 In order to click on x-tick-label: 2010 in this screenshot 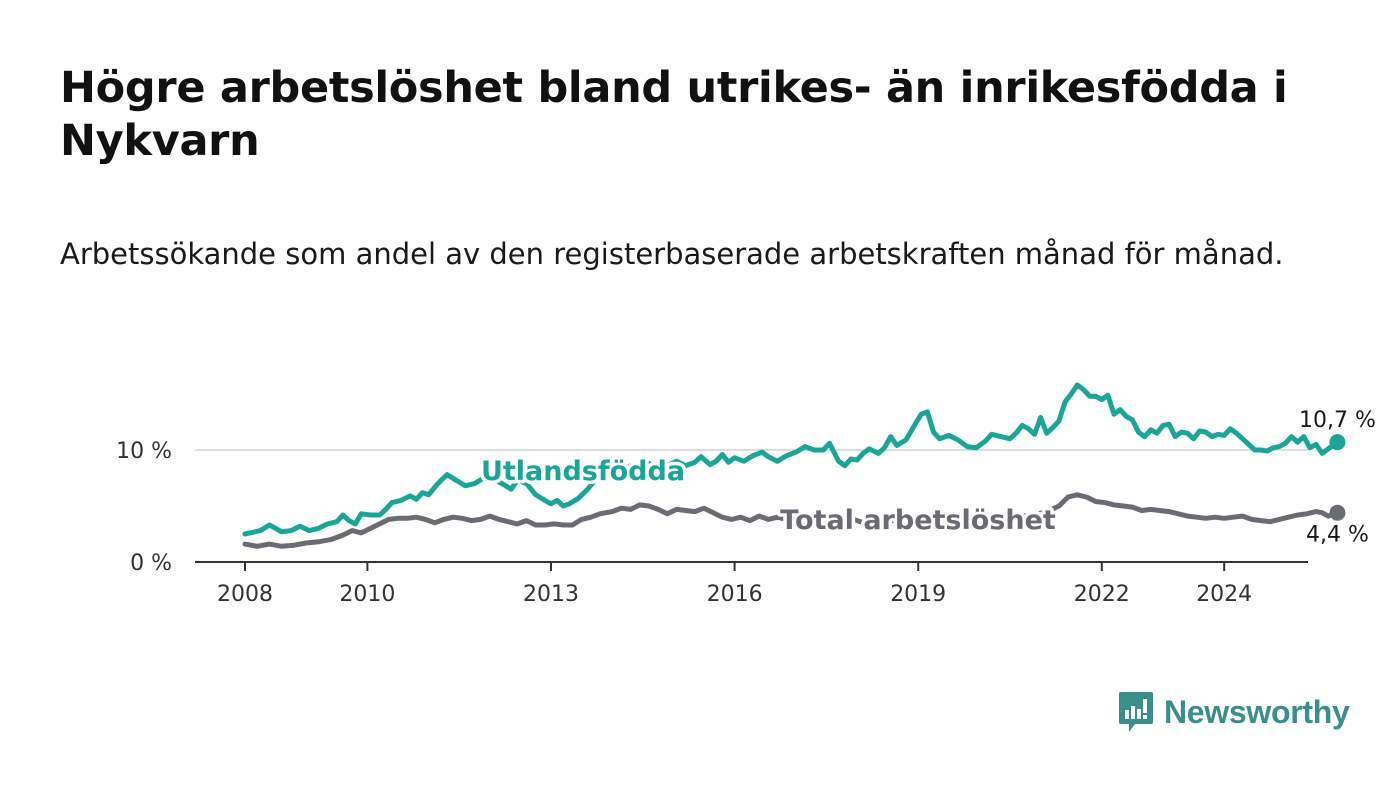, I will do `click(367, 594)`.